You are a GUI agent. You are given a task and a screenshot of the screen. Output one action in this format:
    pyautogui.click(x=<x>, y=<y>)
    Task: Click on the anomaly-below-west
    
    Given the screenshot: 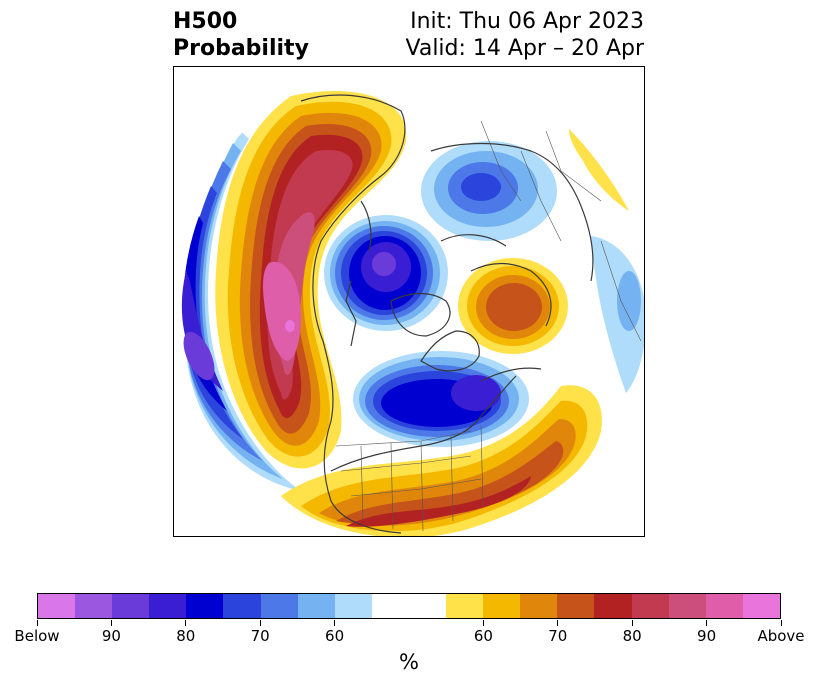 What is the action you would take?
    pyautogui.click(x=241, y=311)
    